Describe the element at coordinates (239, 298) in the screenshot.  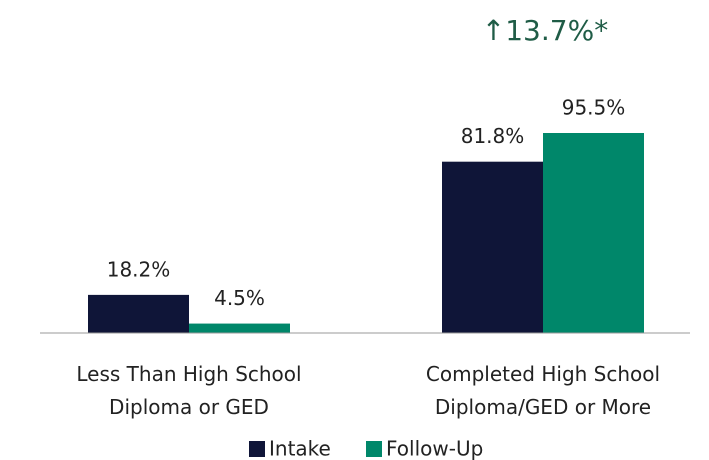
I see `value-label: 4.5%` at that location.